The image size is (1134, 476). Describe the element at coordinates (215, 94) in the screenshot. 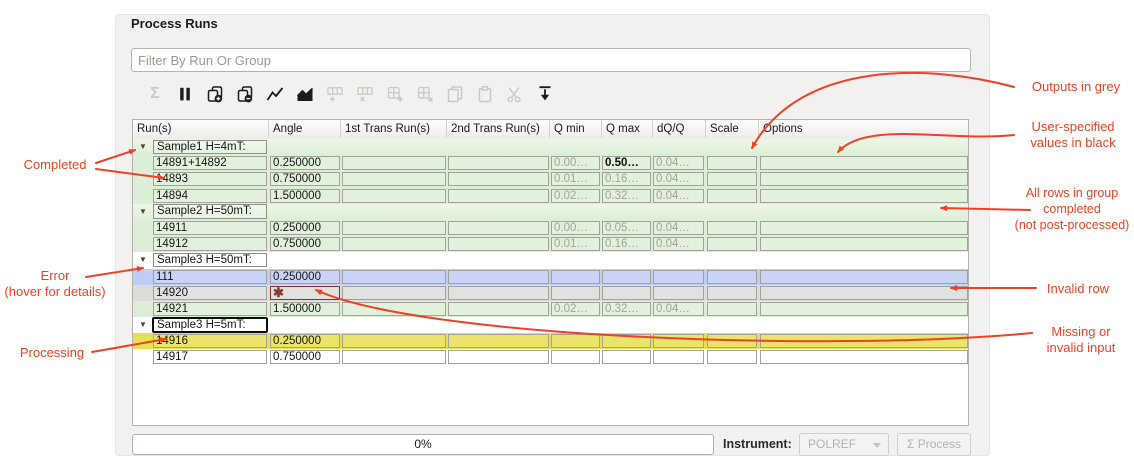

I see `add-group-icon` at that location.